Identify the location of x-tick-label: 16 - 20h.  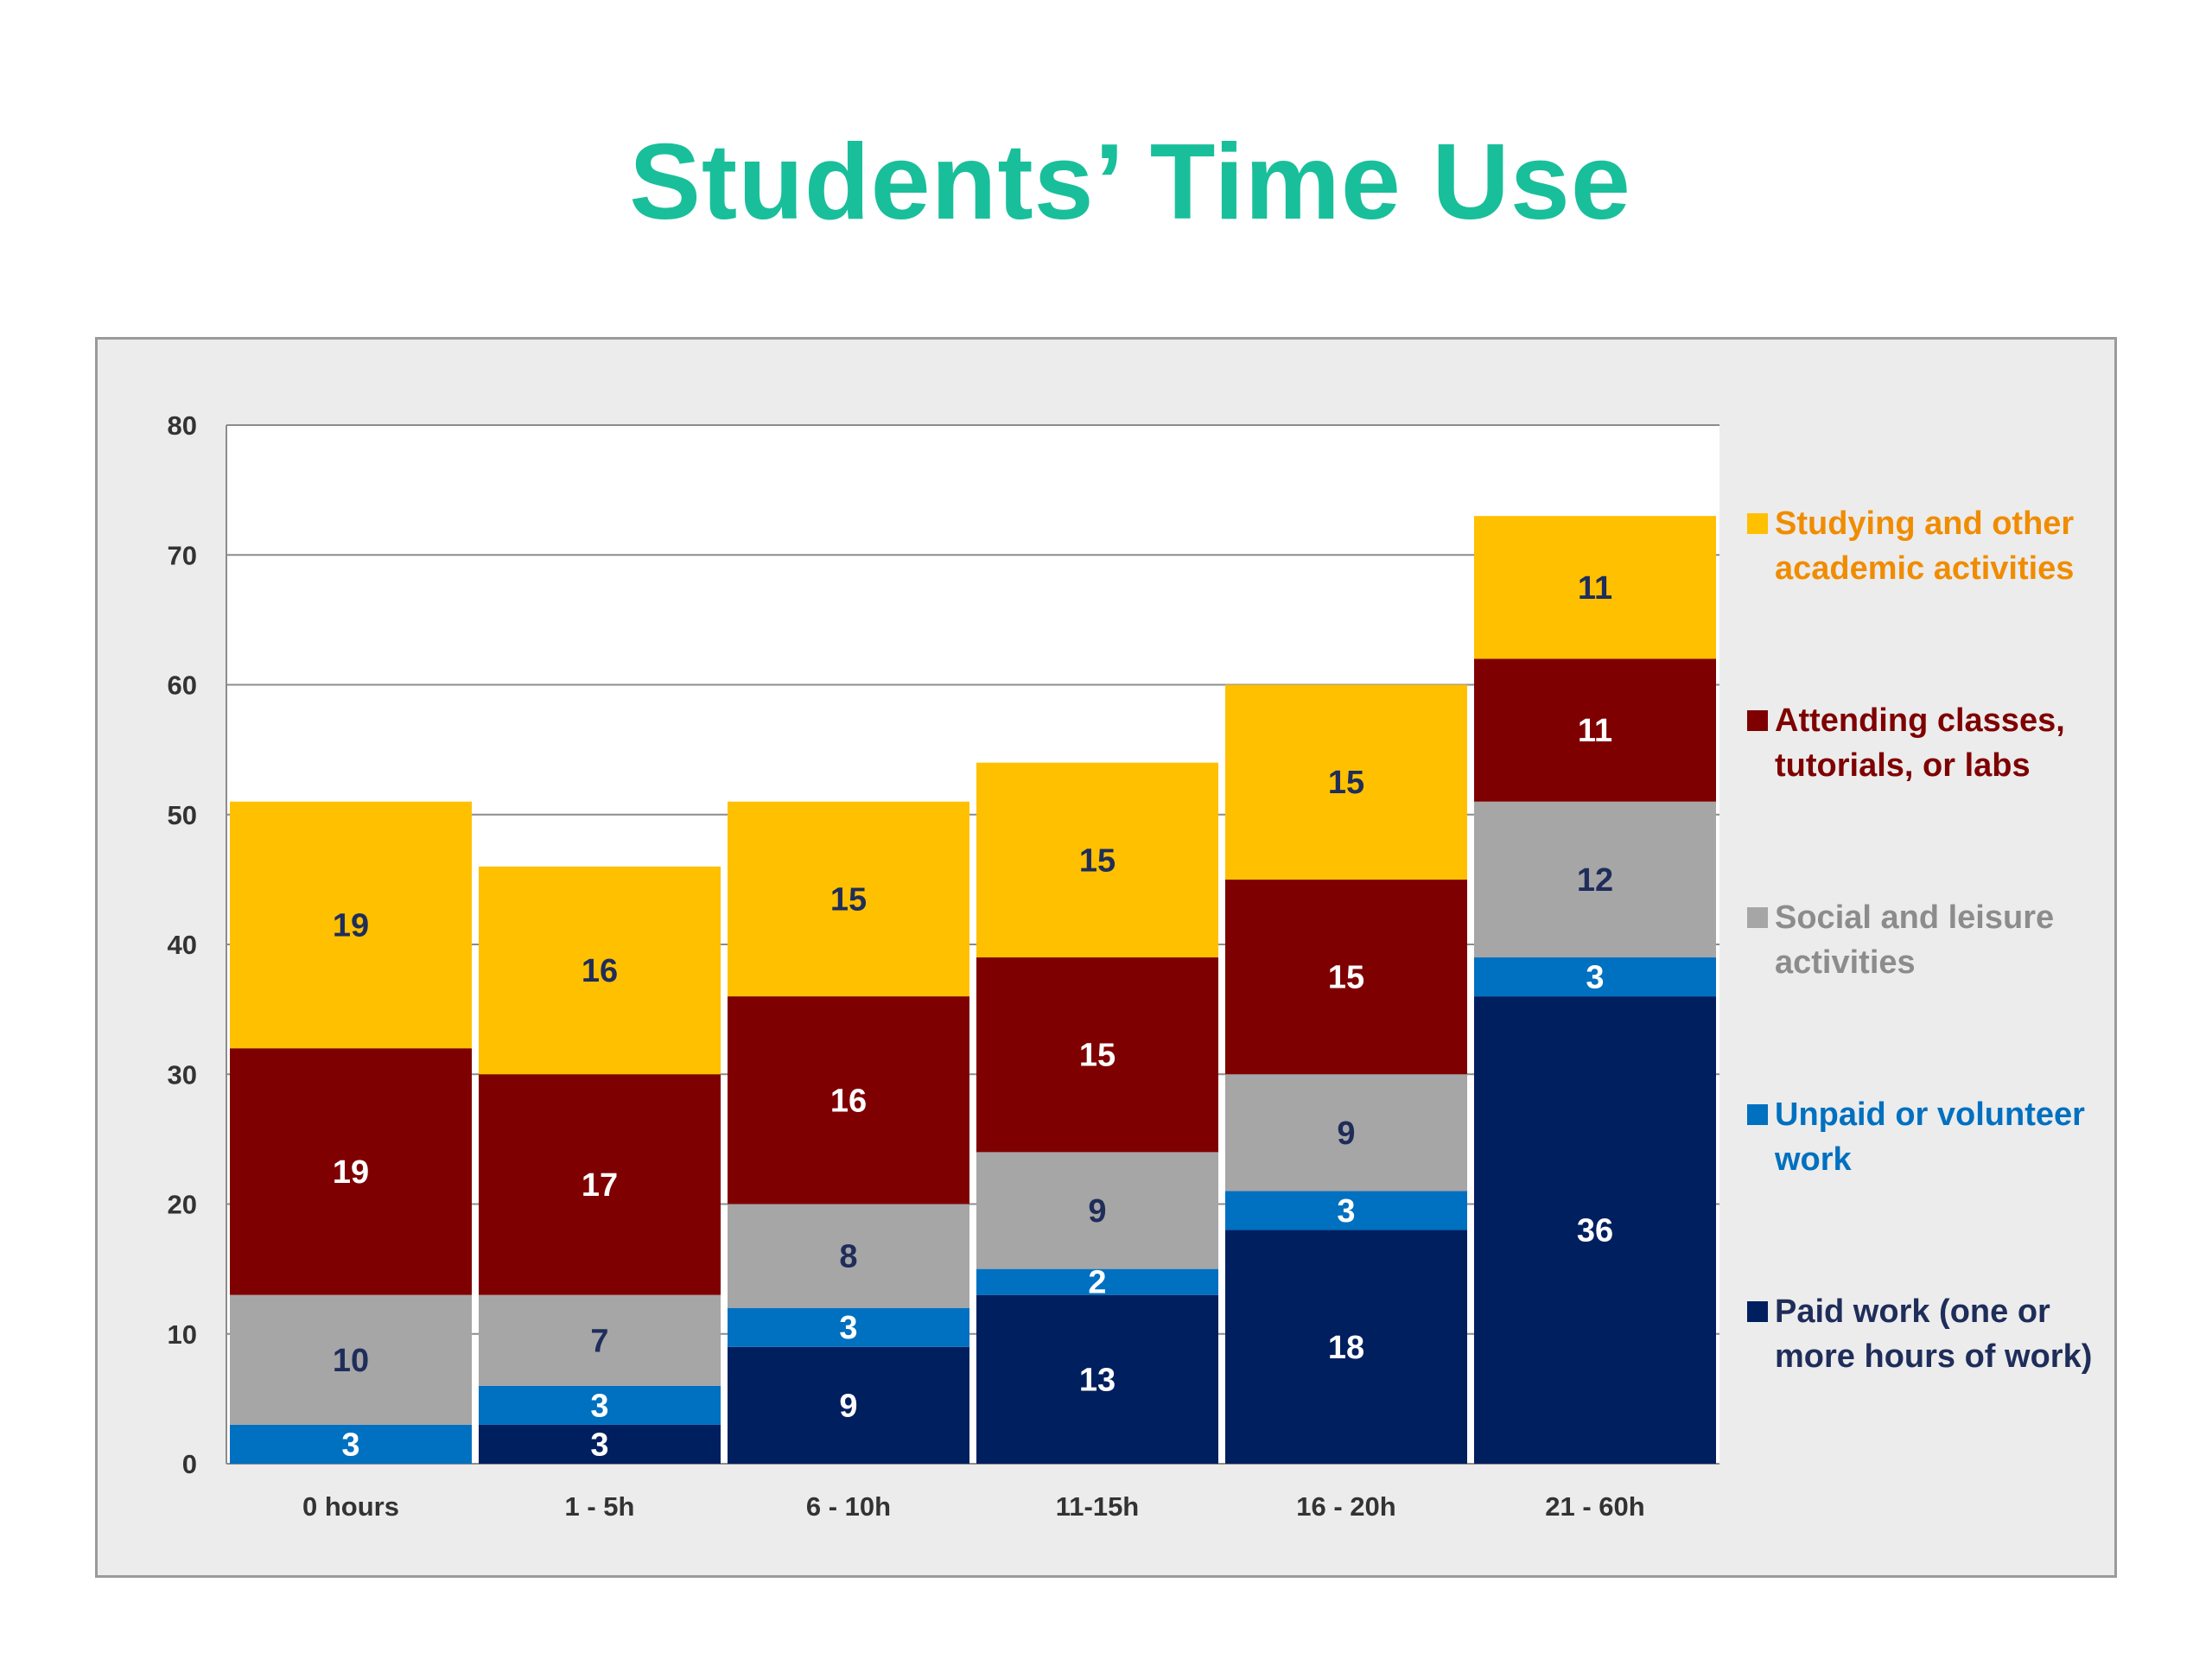
(1345, 1506).